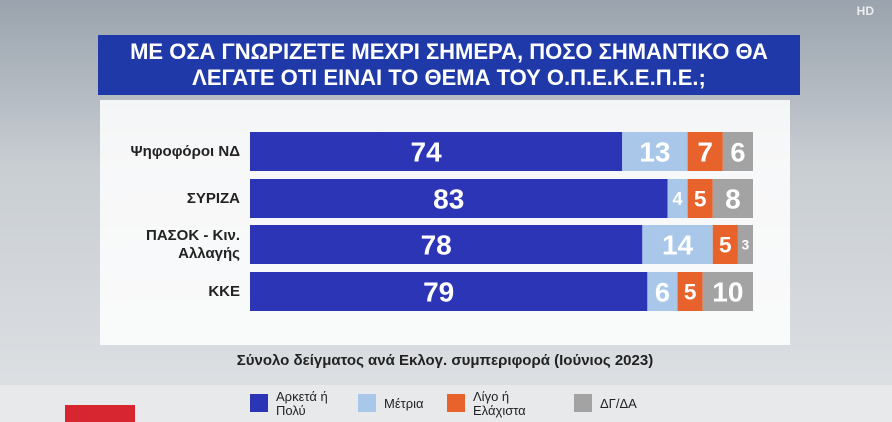  I want to click on value-label: 83, so click(448, 199).